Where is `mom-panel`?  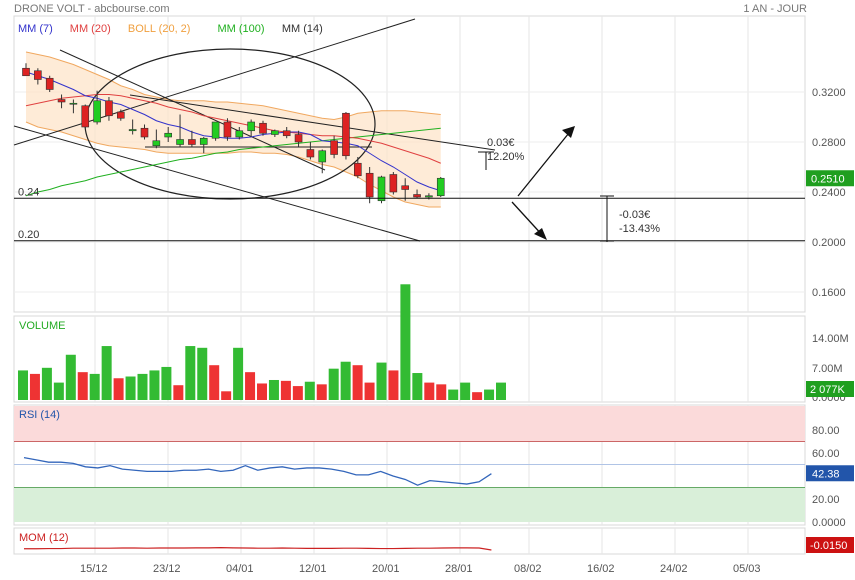
mom-panel is located at coordinates (409, 541).